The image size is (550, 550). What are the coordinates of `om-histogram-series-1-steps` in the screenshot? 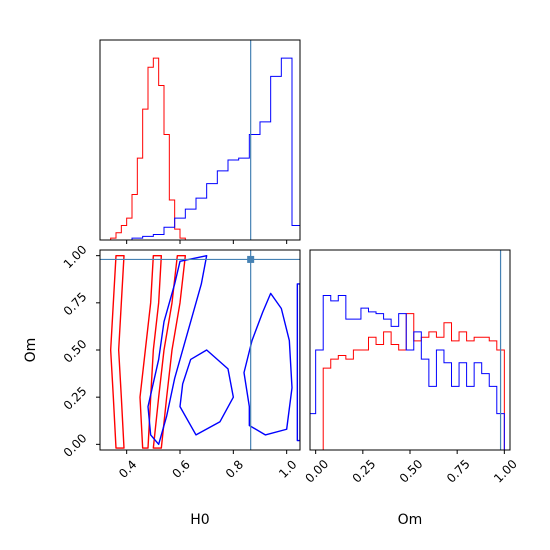 It's located at (407, 372).